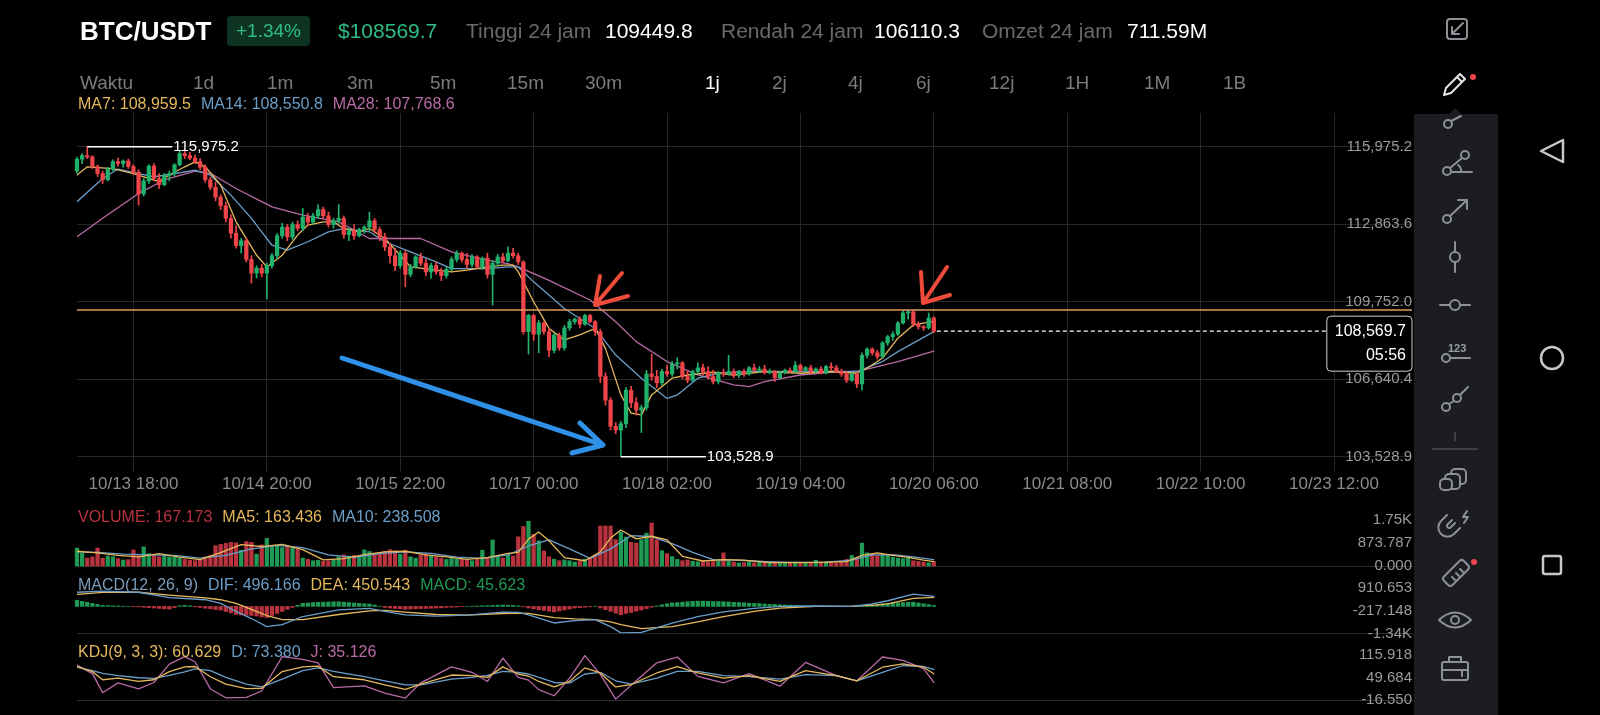 This screenshot has height=715, width=1600. What do you see at coordinates (443, 83) in the screenshot?
I see `text: 5m` at bounding box center [443, 83].